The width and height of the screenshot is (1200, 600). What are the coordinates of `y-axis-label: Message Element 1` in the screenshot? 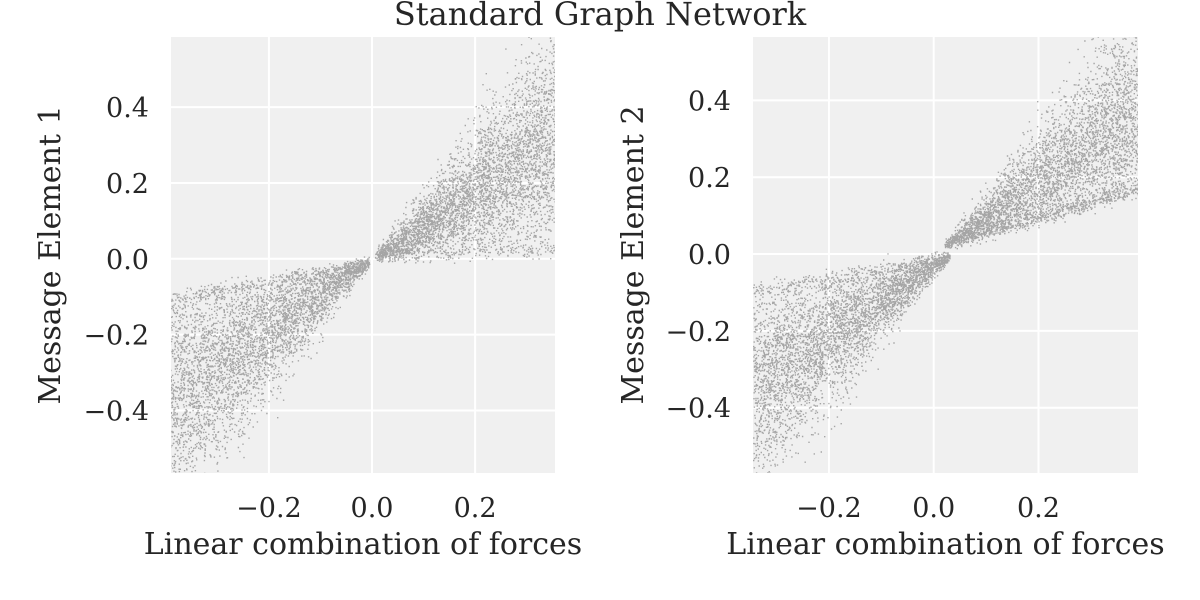 It's located at (50, 254).